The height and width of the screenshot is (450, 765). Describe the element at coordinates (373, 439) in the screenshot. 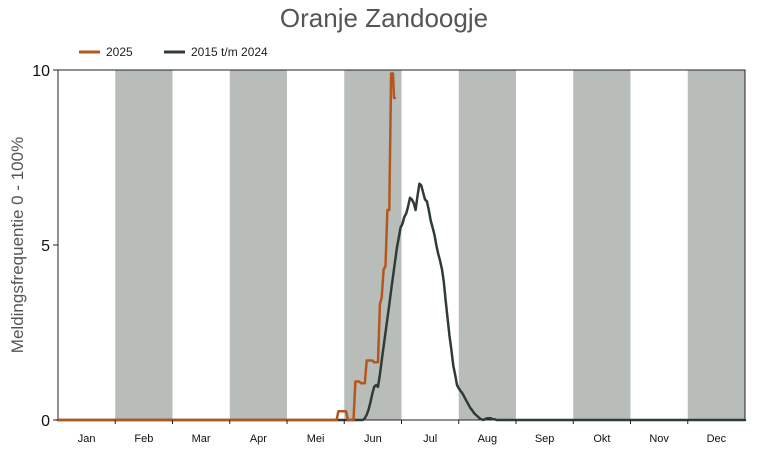

I see `x-tick-label-jun: Jun` at that location.